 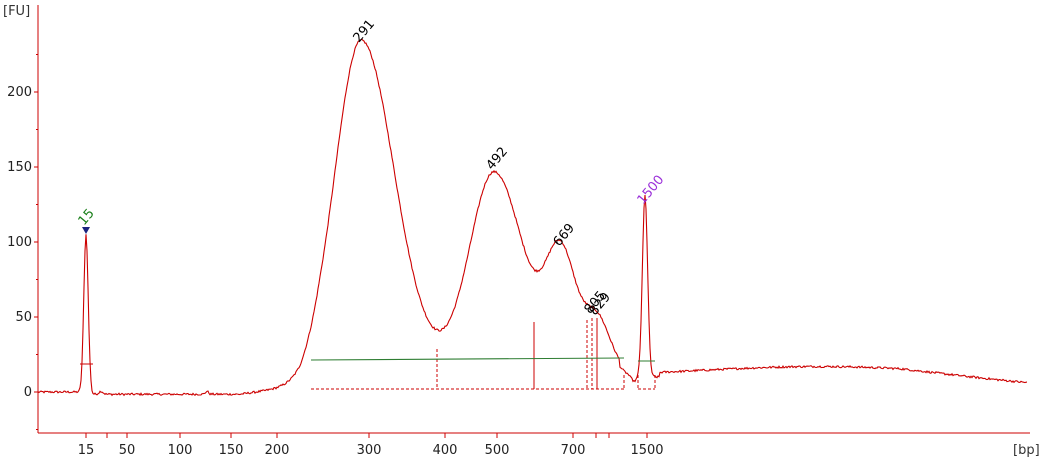 I want to click on y-tick-label: 200, so click(x=19, y=92).